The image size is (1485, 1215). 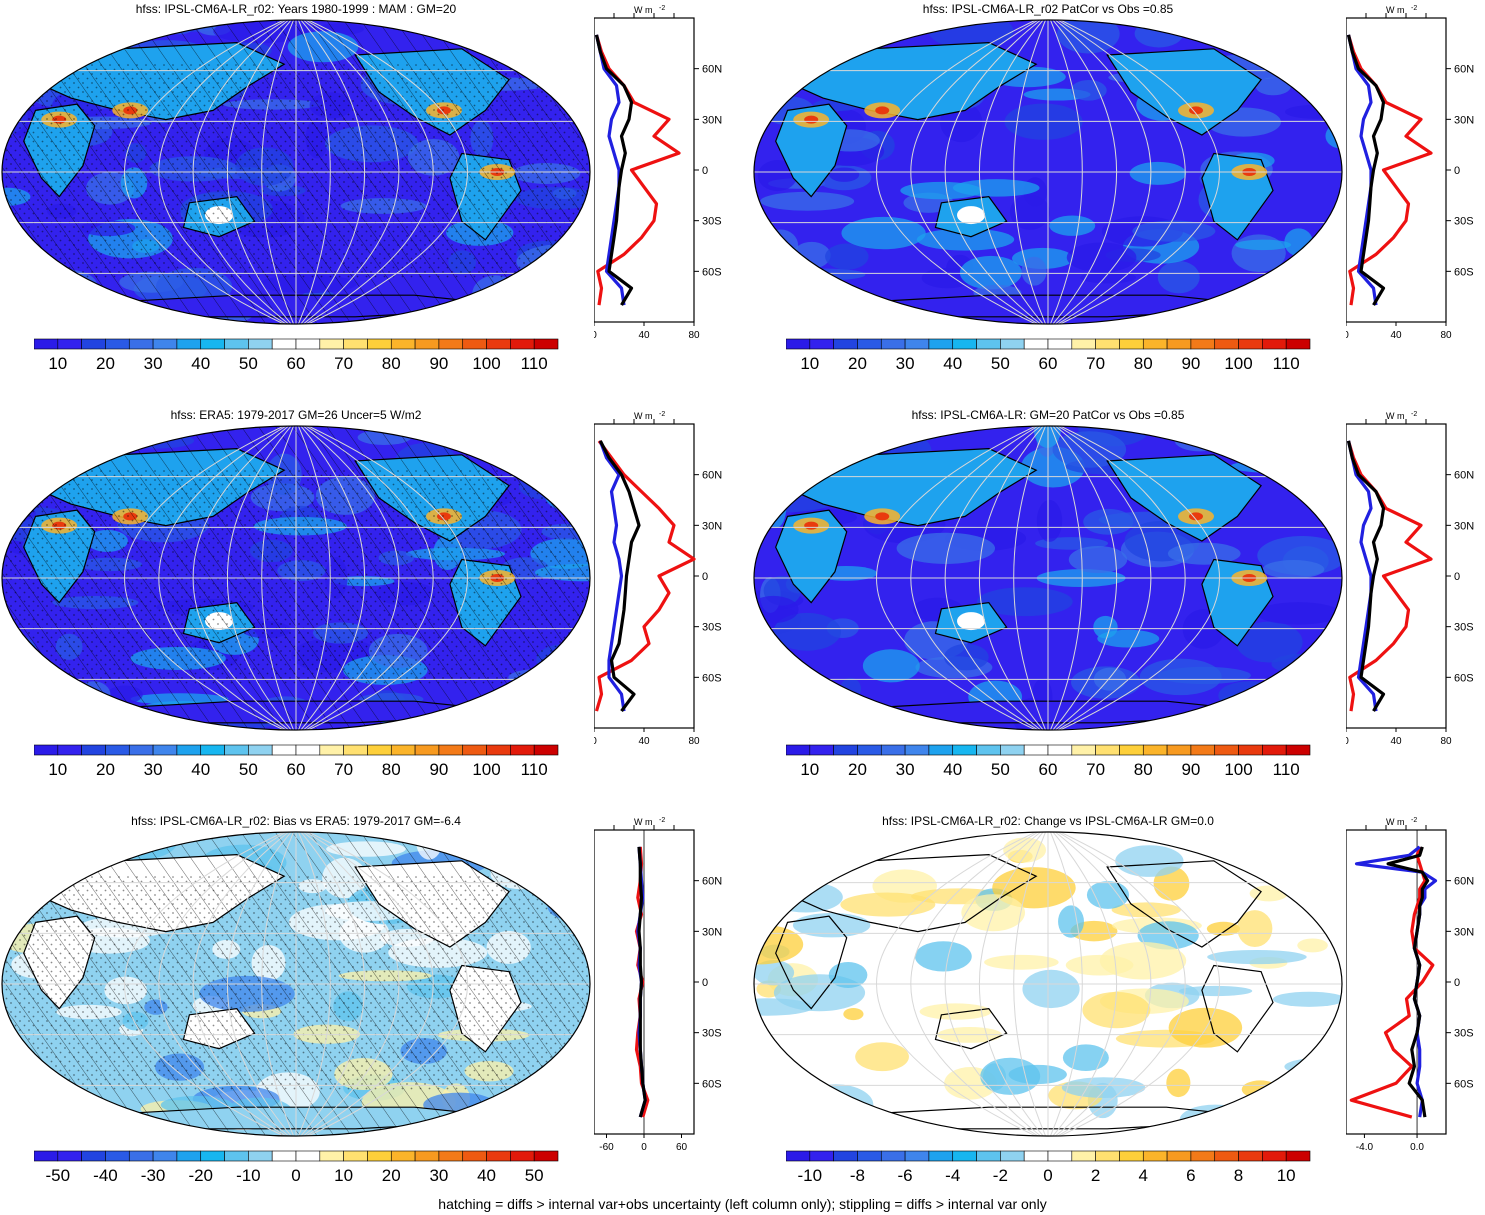 What do you see at coordinates (1365, 1146) in the screenshot?
I see `zonal-x-tick-label: -4.0` at bounding box center [1365, 1146].